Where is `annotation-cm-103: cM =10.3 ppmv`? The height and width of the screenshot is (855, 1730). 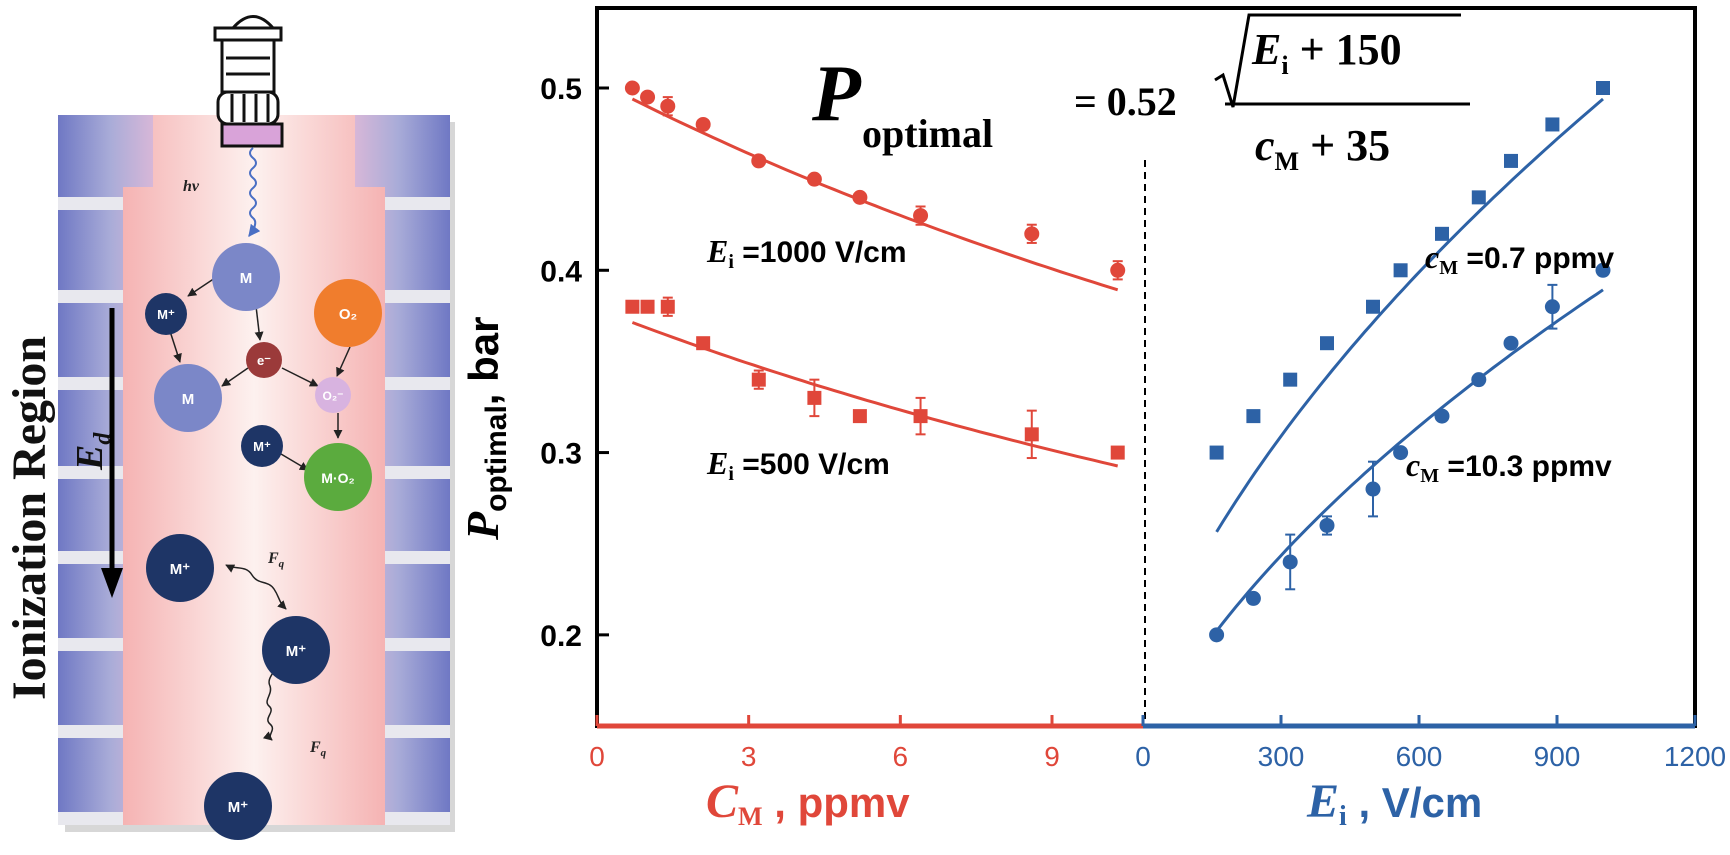
annotation-cm-103: cM =10.3 ppmv is located at coordinates (1509, 467).